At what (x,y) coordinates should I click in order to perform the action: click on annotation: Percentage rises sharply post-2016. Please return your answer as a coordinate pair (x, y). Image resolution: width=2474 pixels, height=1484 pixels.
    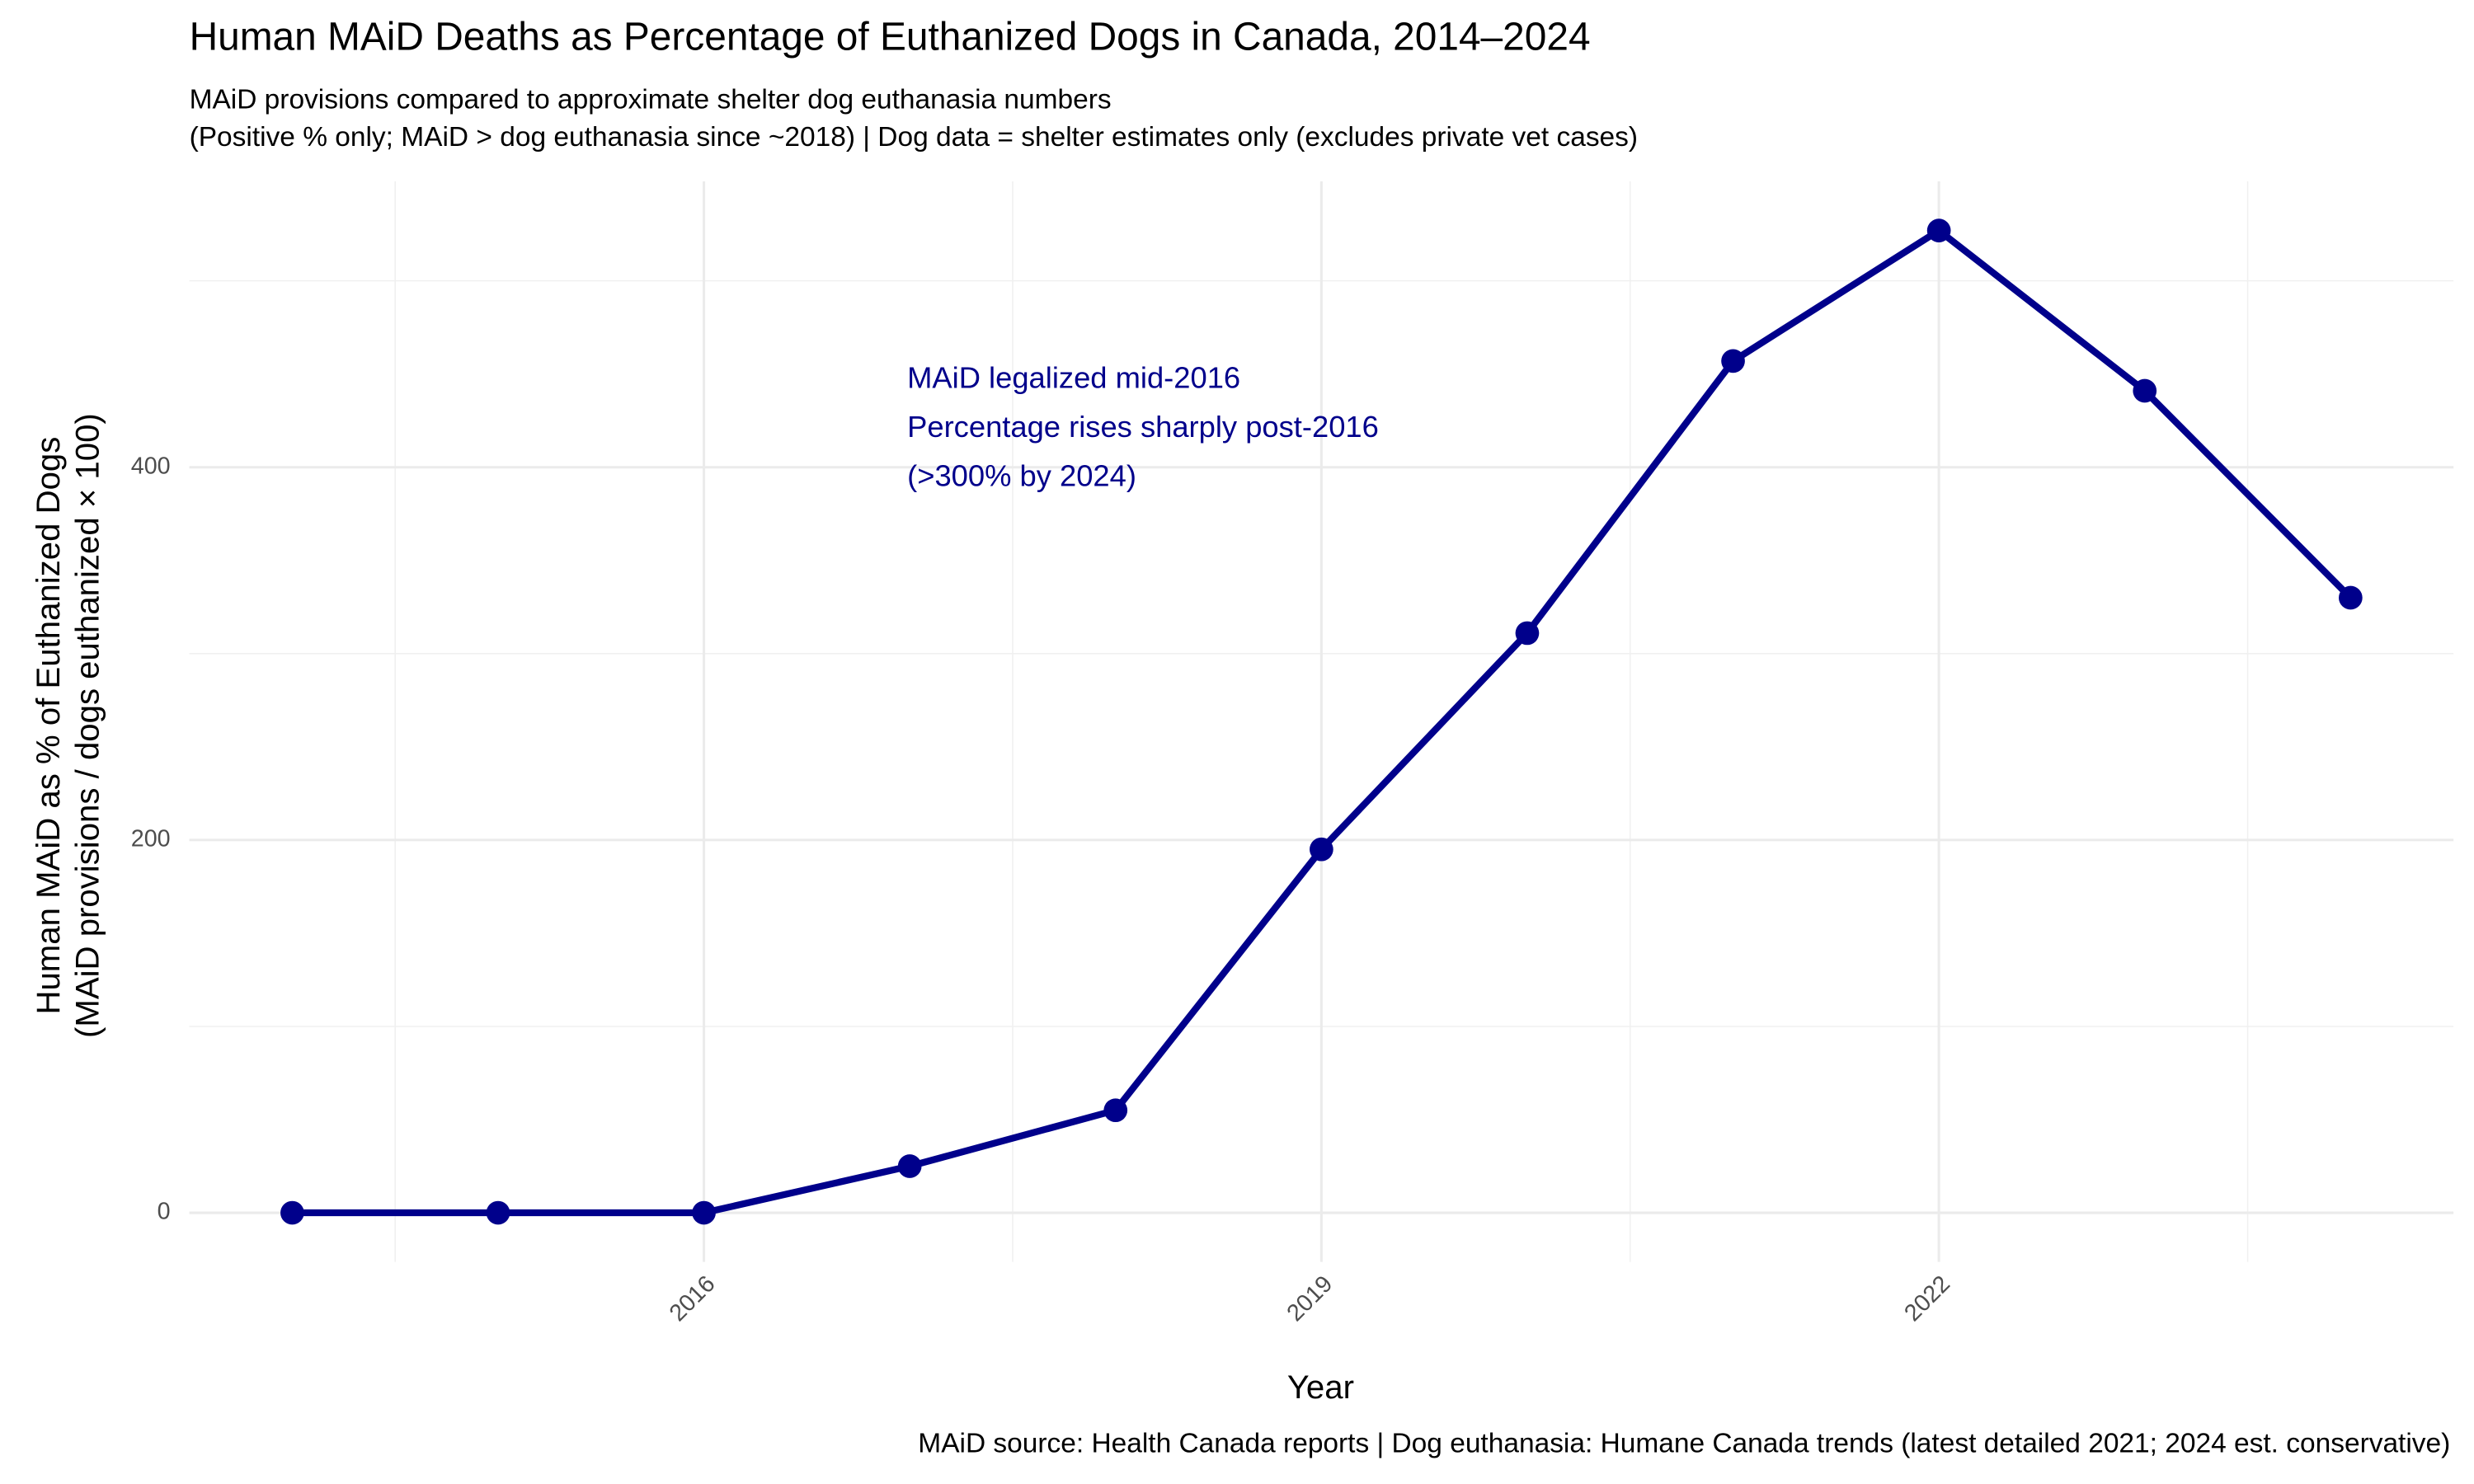
    Looking at the image, I should click on (1143, 427).